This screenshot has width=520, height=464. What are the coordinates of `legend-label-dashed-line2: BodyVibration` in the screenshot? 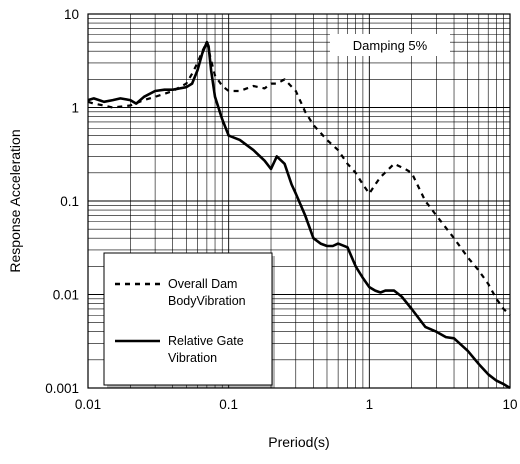 It's located at (207, 301).